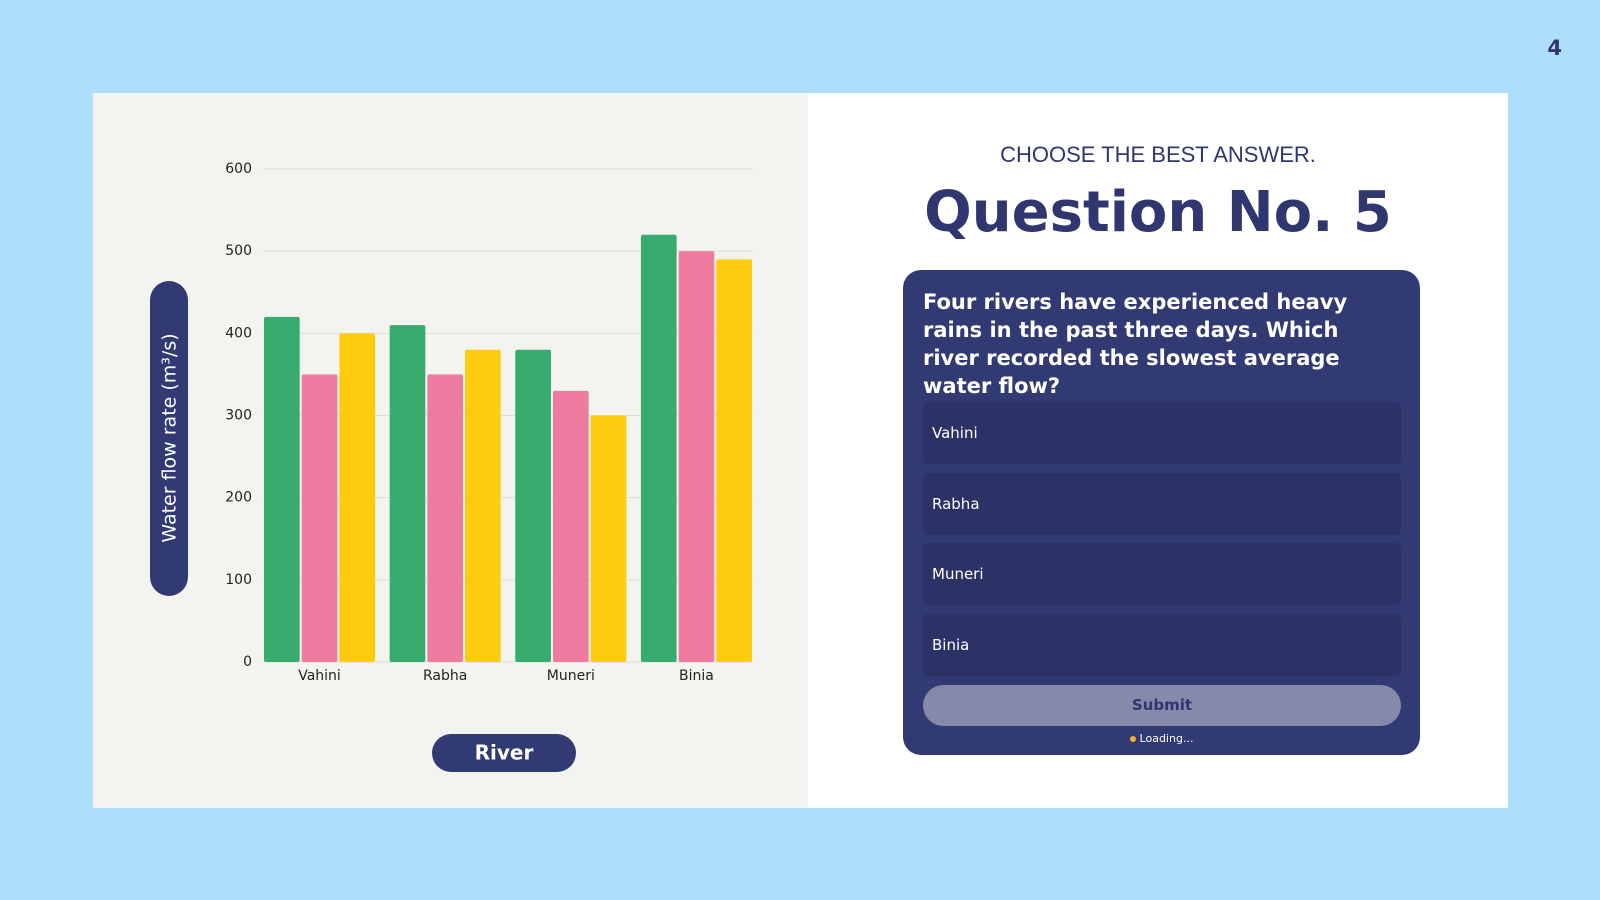  What do you see at coordinates (238, 580) in the screenshot?
I see `y-tick-label: 100` at bounding box center [238, 580].